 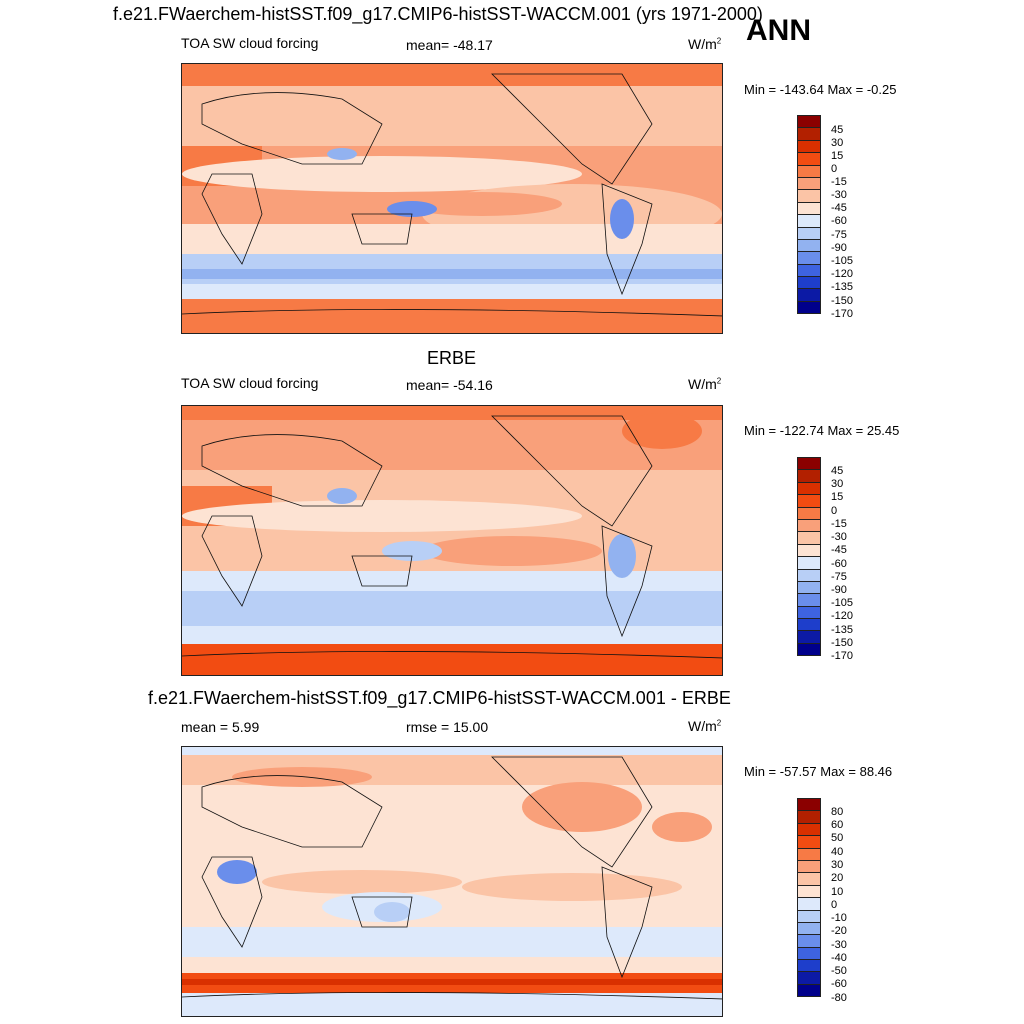 What do you see at coordinates (820, 89) in the screenshot?
I see `top-minmax-label: Min = -143.64 Max = -0.25` at bounding box center [820, 89].